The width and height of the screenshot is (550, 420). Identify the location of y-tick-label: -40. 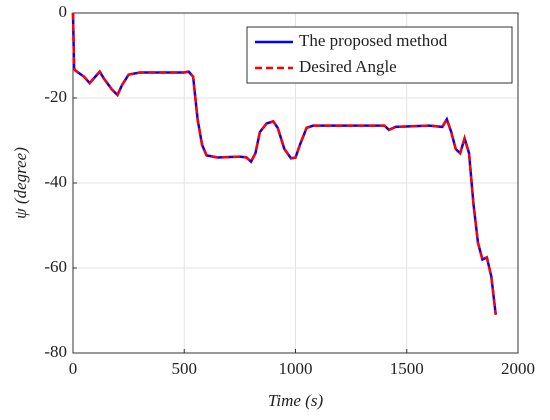
(55, 181).